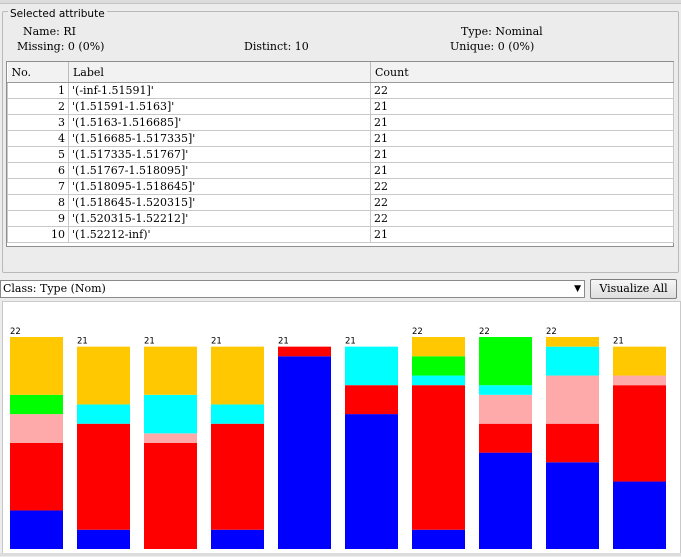  Describe the element at coordinates (38, 106) in the screenshot. I see `row-number: 2` at that location.